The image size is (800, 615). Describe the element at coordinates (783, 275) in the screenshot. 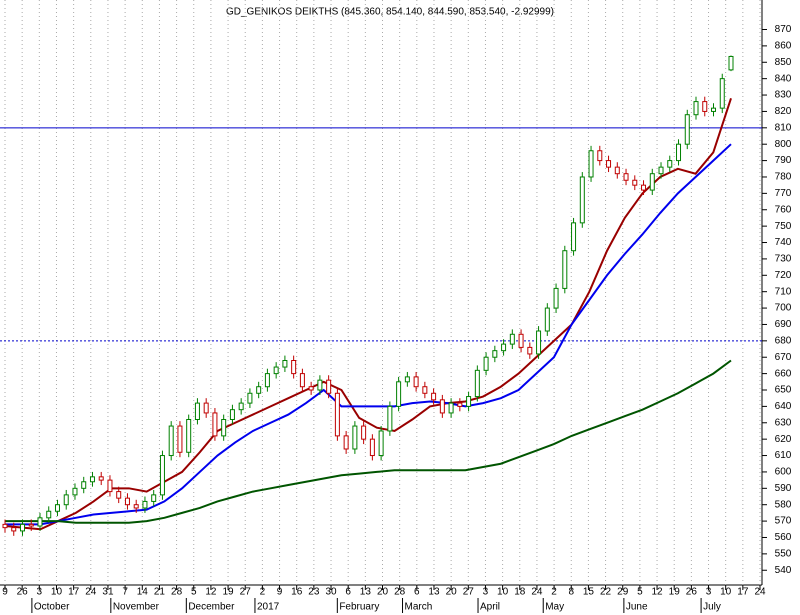

I see `y-tick-label: 720` at that location.